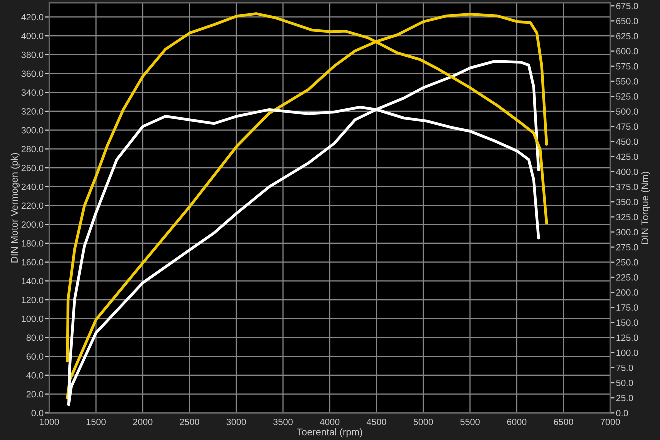 The height and width of the screenshot is (440, 660). I want to click on x-tick-label: 6000, so click(517, 422).